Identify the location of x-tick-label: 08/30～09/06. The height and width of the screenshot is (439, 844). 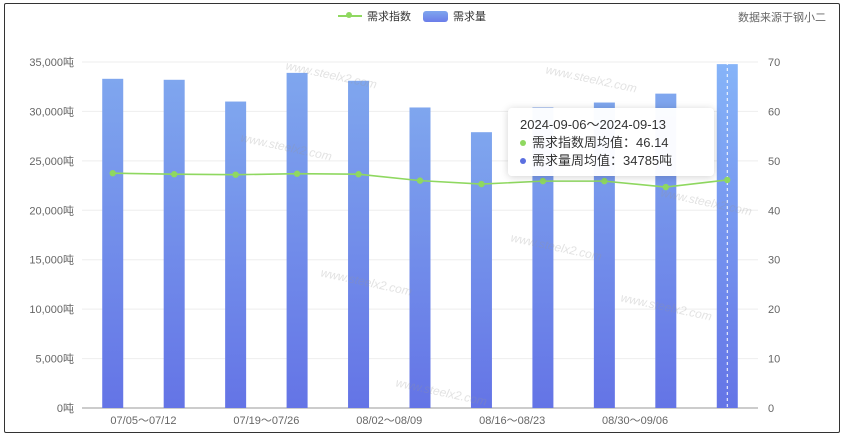
(635, 421).